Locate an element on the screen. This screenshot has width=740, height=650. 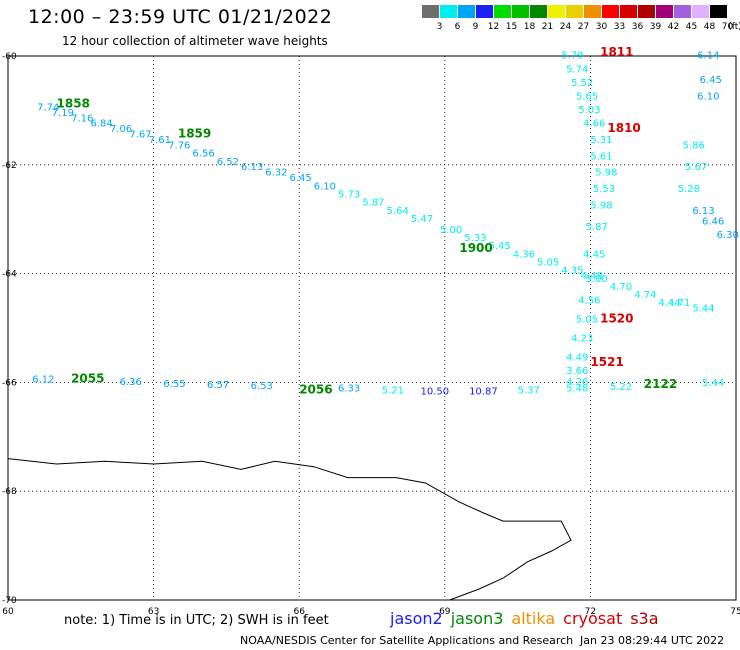
wave-height-value: 5.03 is located at coordinates (589, 110).